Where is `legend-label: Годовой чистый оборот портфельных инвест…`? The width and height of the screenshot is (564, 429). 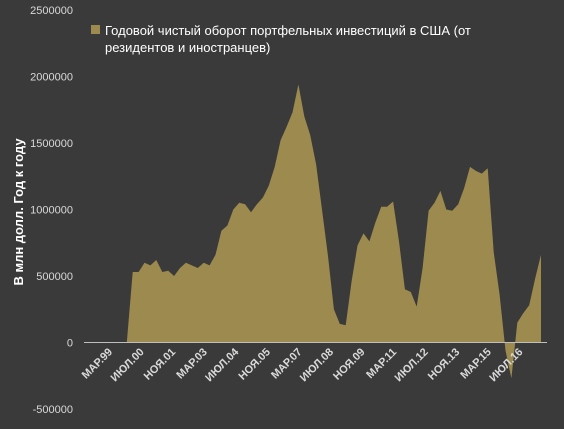 legend-label: Годовой чистый оборот портфельных инвест… is located at coordinates (290, 39).